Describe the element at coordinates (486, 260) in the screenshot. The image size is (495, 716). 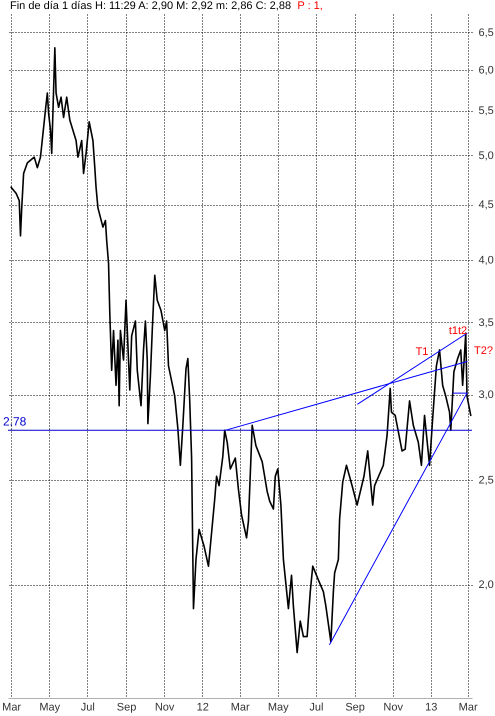
I see `y-tick-label: 4,0` at that location.